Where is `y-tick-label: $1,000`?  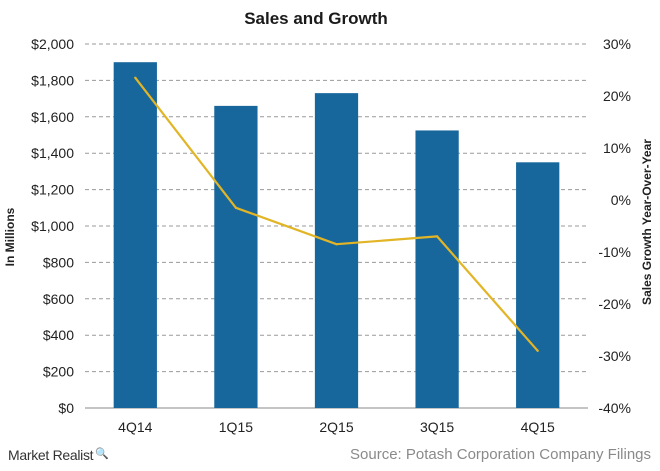 y-tick-label: $1,000 is located at coordinates (52, 226).